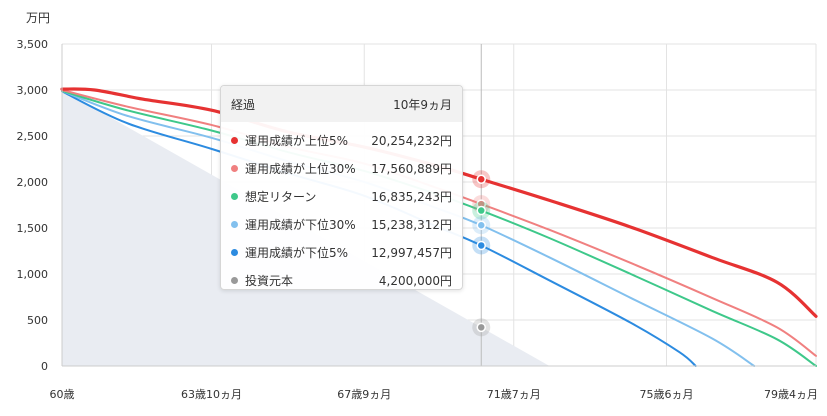  What do you see at coordinates (37, 320) in the screenshot?
I see `y-tick-label: 500` at bounding box center [37, 320].